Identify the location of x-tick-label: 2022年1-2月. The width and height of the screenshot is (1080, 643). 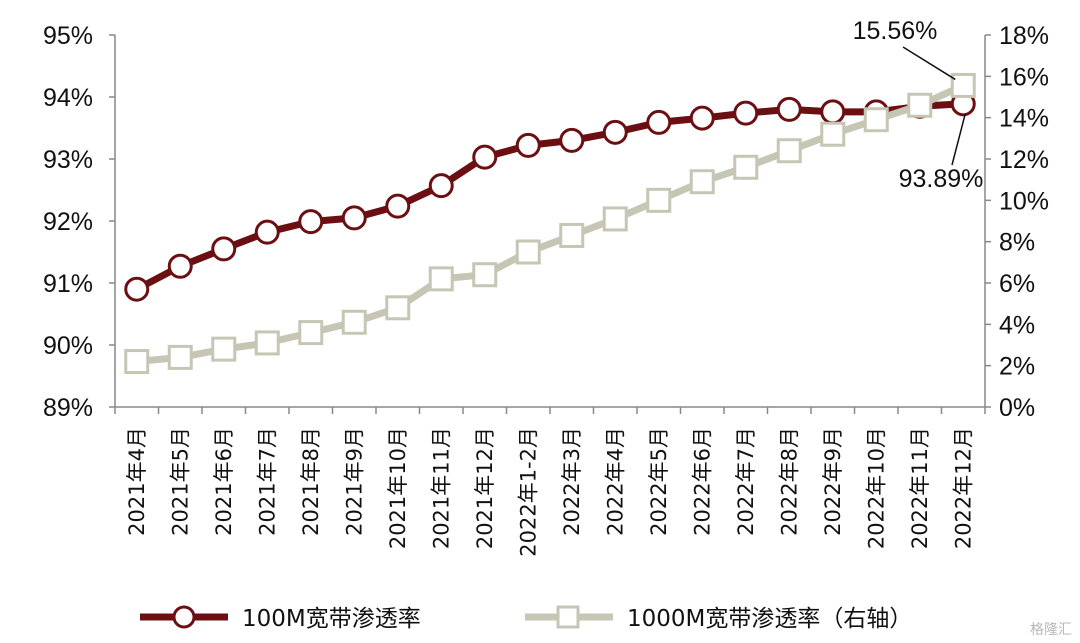
(528, 492).